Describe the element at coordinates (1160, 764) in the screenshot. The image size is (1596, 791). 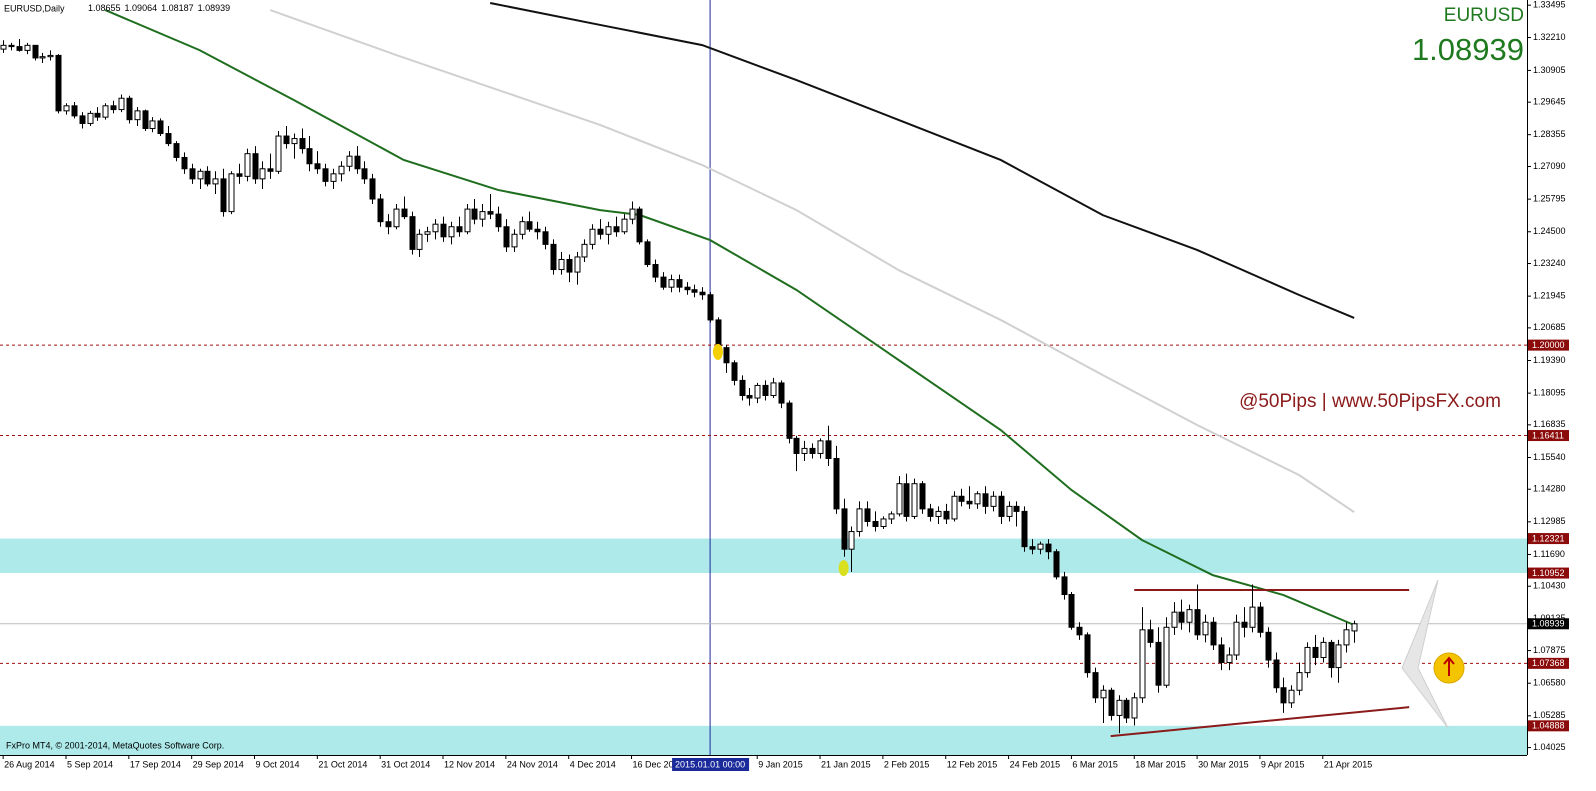
I see `x-tick-label: 18 Mar 2015` at that location.